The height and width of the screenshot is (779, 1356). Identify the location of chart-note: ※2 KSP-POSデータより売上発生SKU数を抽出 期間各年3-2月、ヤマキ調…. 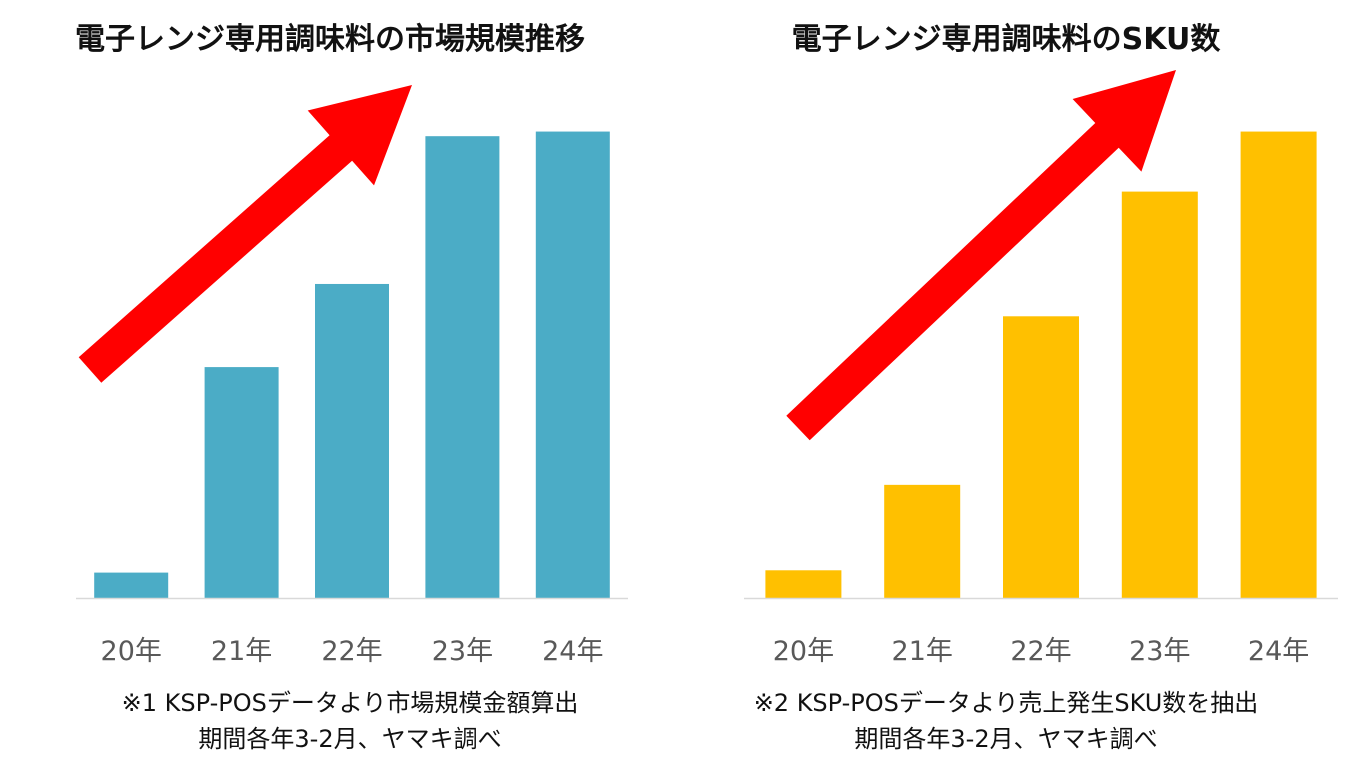
(1006, 721).